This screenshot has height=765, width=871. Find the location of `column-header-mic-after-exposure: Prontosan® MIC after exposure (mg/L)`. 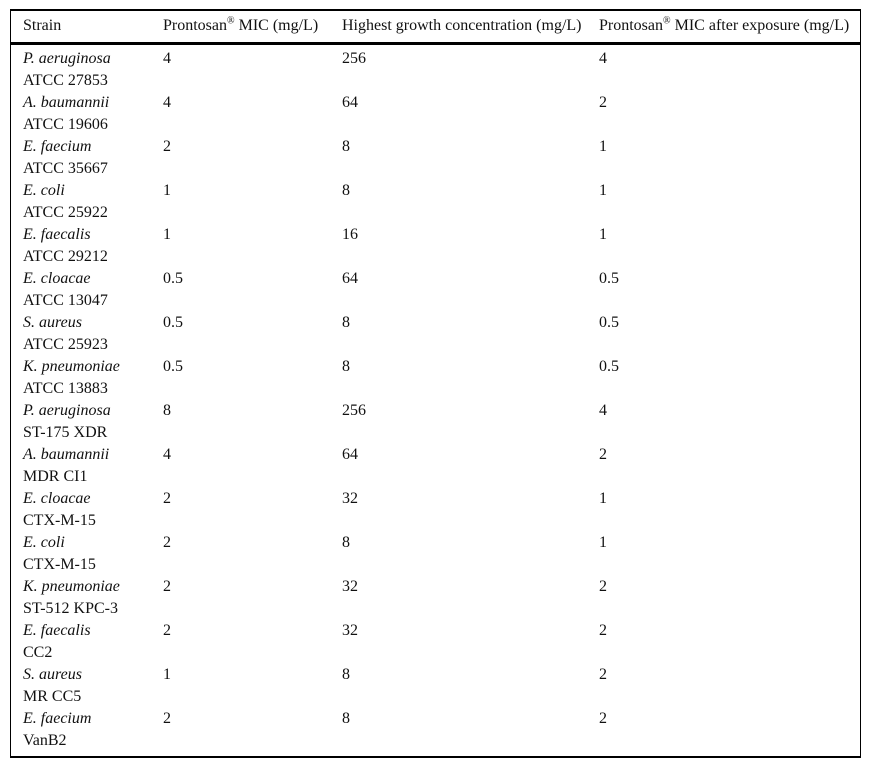

column-header-mic-after-exposure: Prontosan® MIC after exposure (mg/L) is located at coordinates (723, 28).